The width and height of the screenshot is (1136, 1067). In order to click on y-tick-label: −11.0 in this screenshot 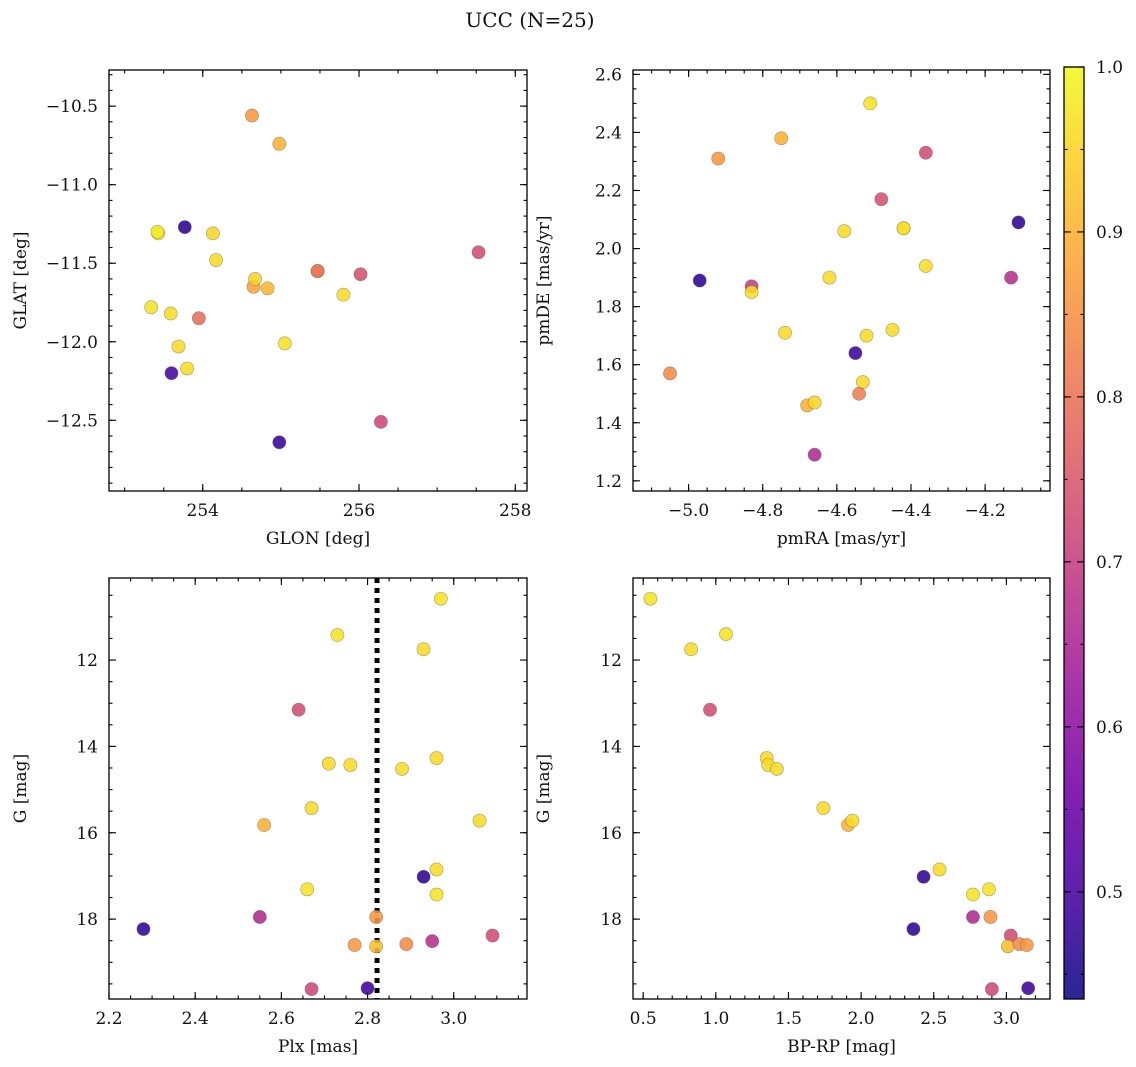, I will do `click(72, 186)`.